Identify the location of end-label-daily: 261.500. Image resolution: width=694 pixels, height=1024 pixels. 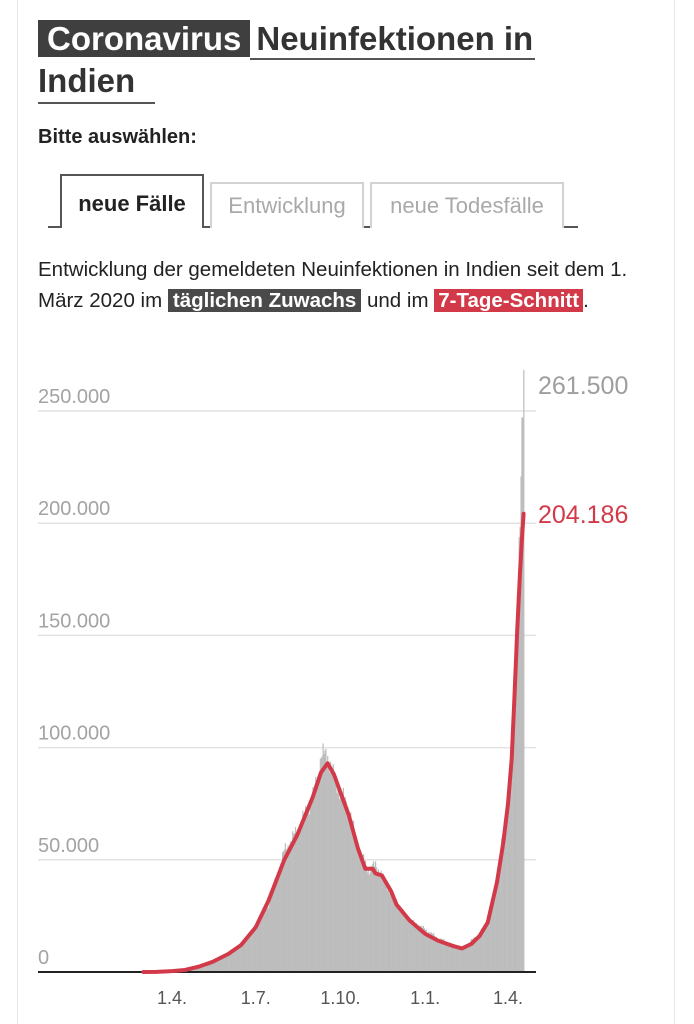
(583, 386).